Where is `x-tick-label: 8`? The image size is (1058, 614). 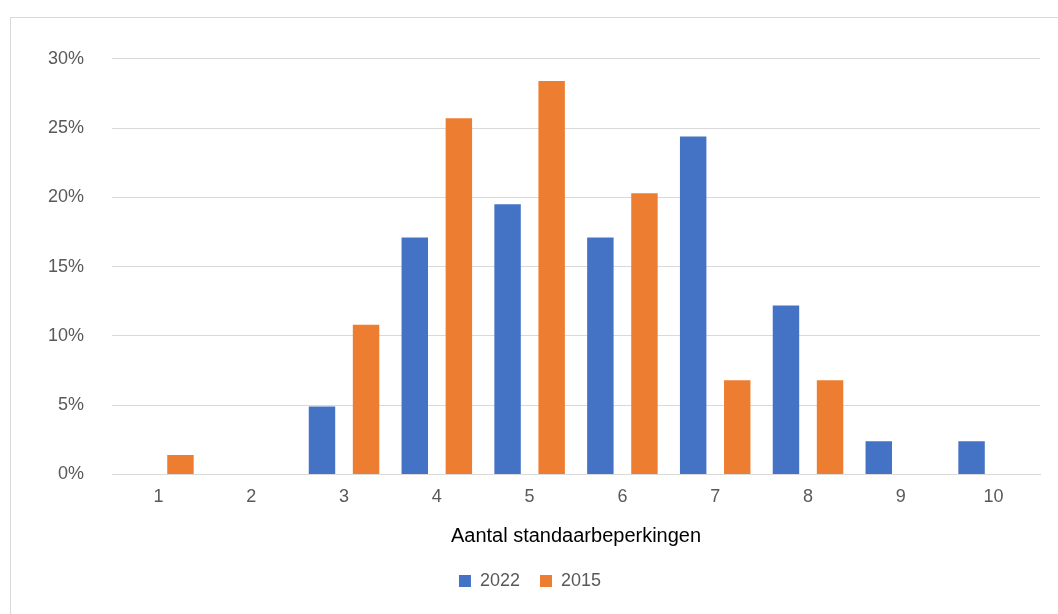
x-tick-label: 8 is located at coordinates (808, 496).